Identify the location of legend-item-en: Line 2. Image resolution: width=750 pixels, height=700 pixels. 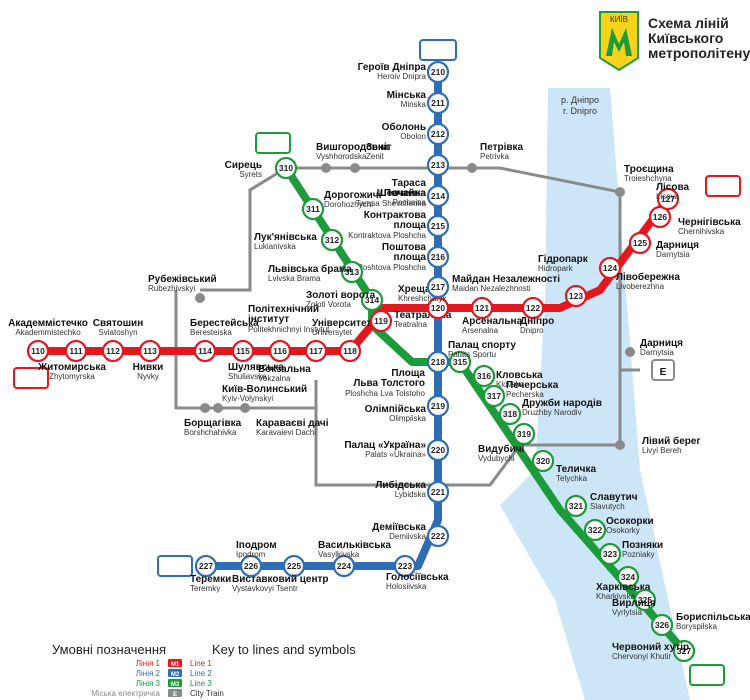
(201, 673).